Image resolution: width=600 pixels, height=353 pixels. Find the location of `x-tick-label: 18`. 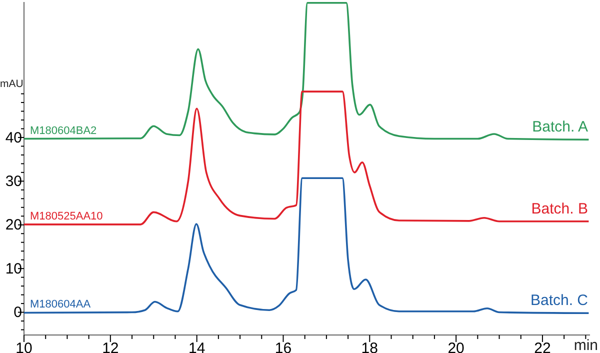

x-tick-label: 18 is located at coordinates (369, 346).